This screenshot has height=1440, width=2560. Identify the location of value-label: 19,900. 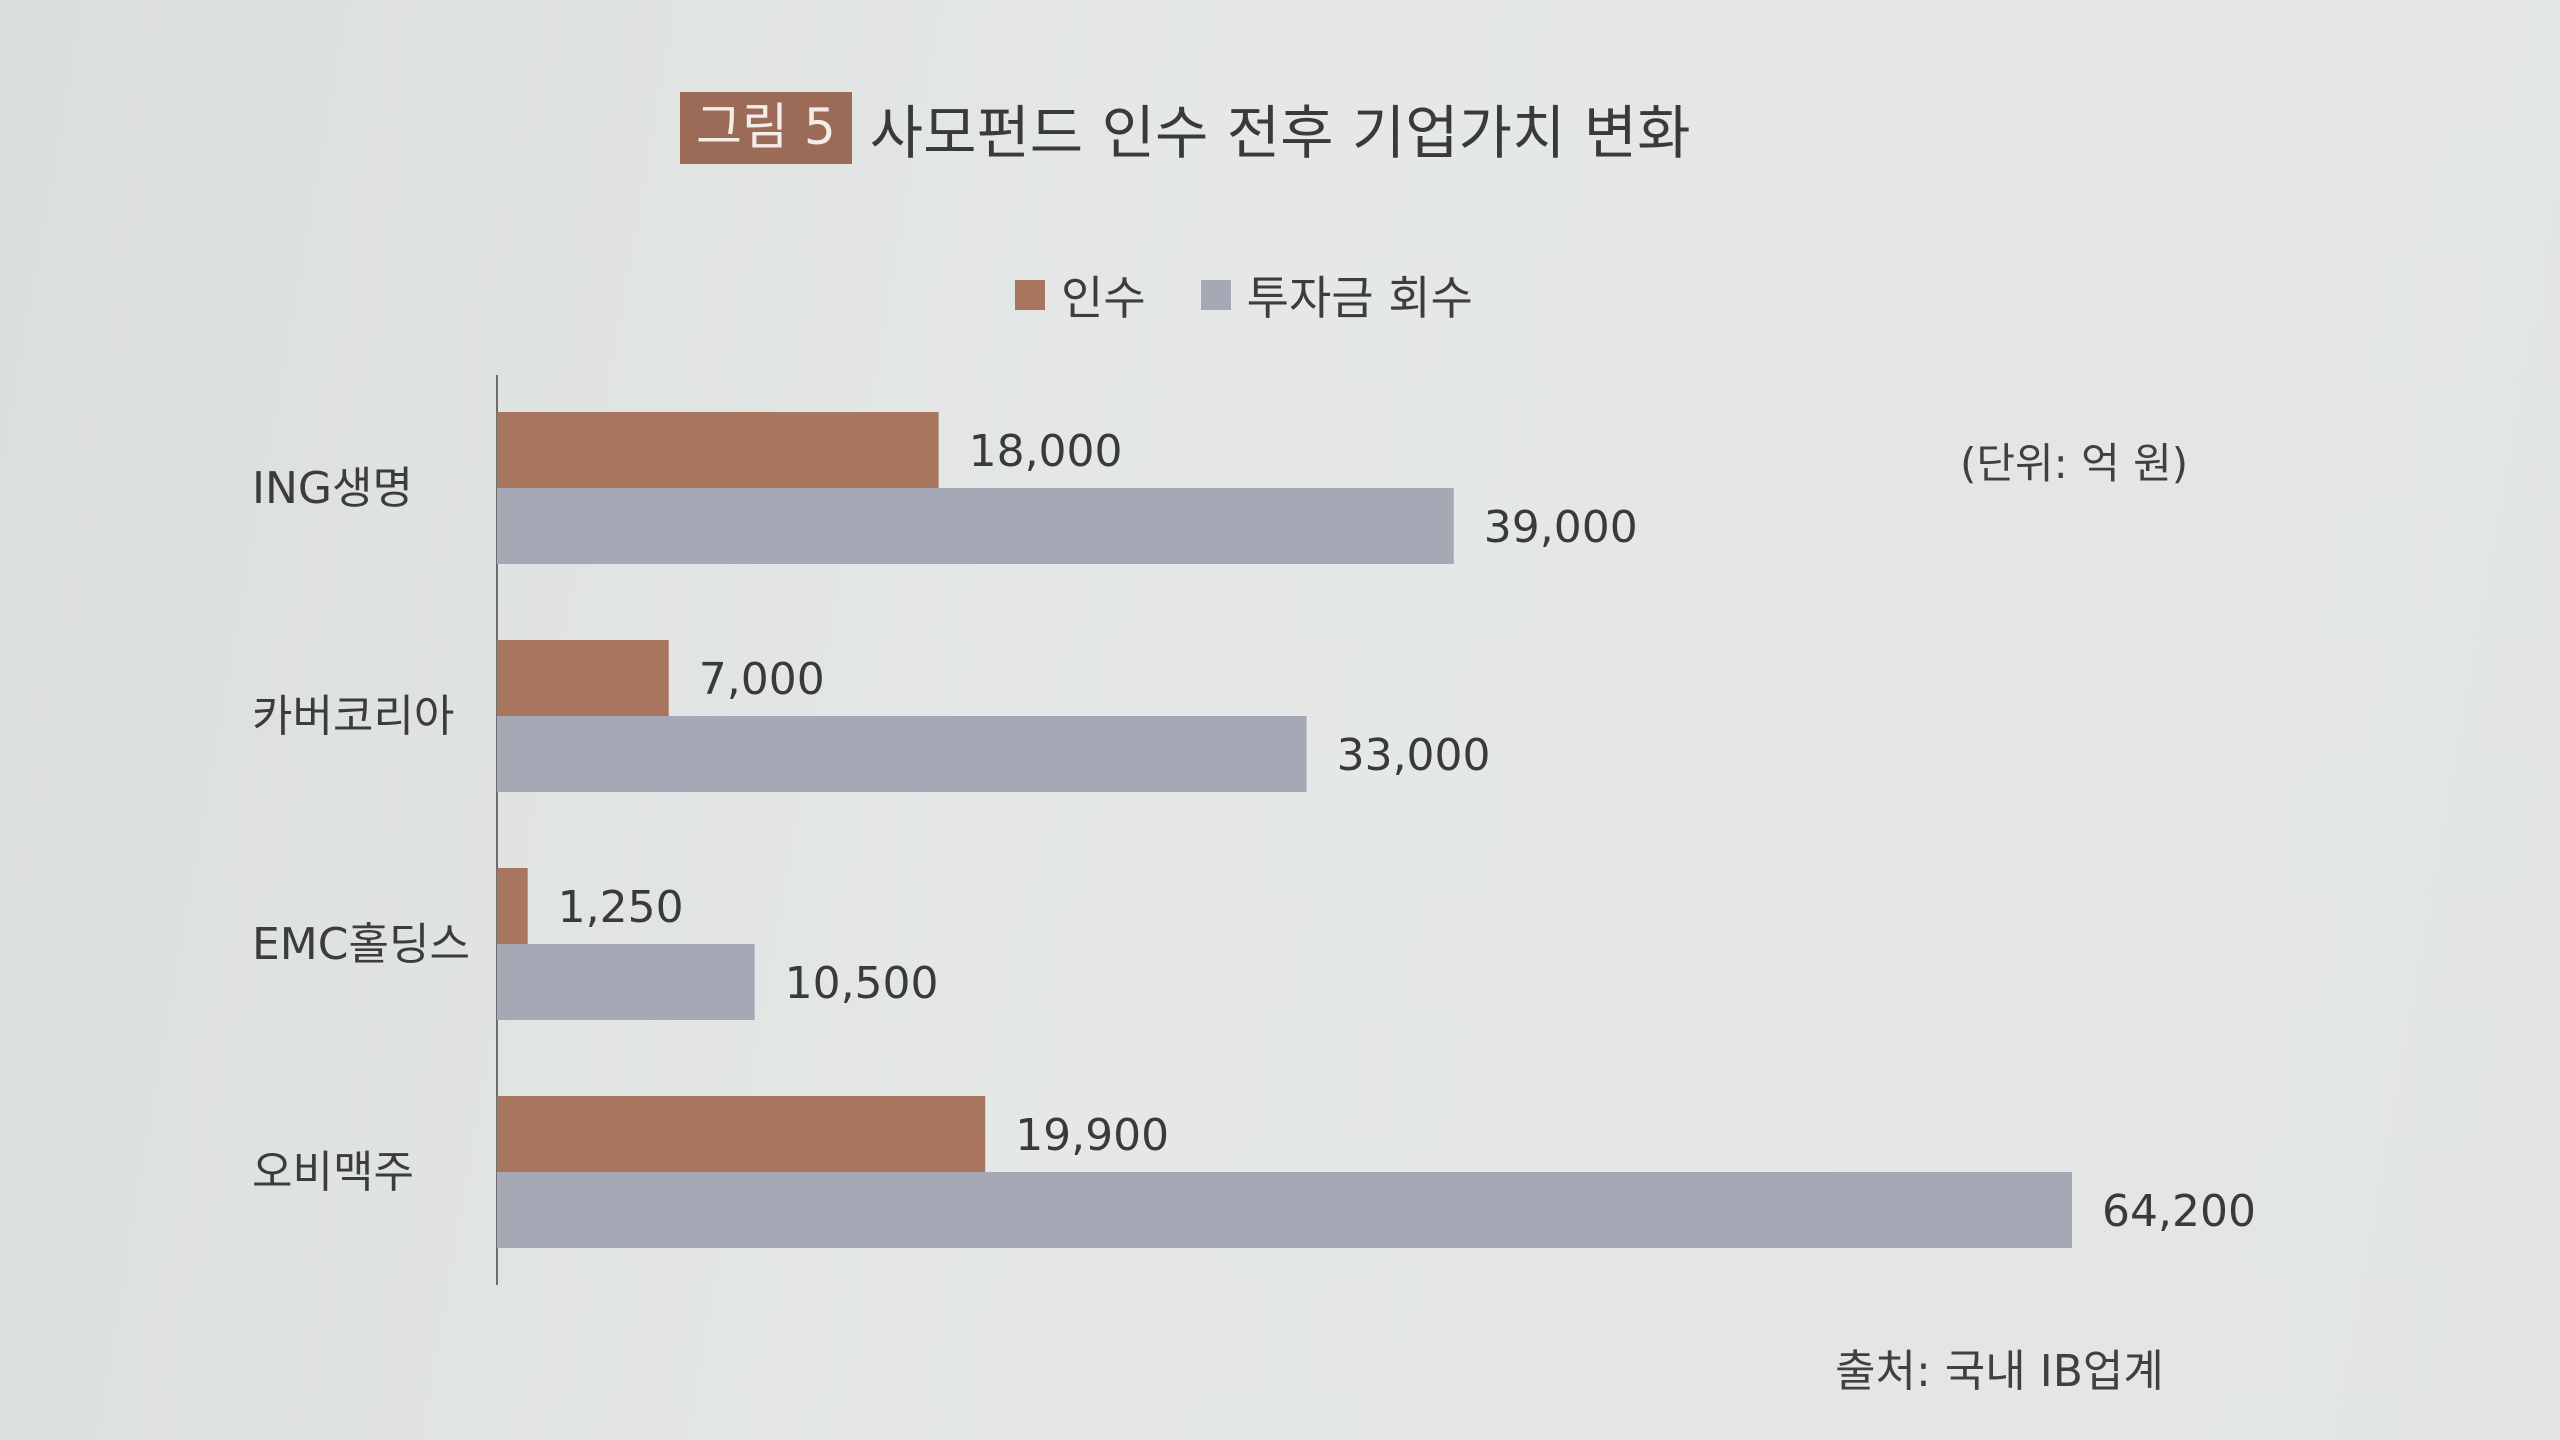
(1092, 1135).